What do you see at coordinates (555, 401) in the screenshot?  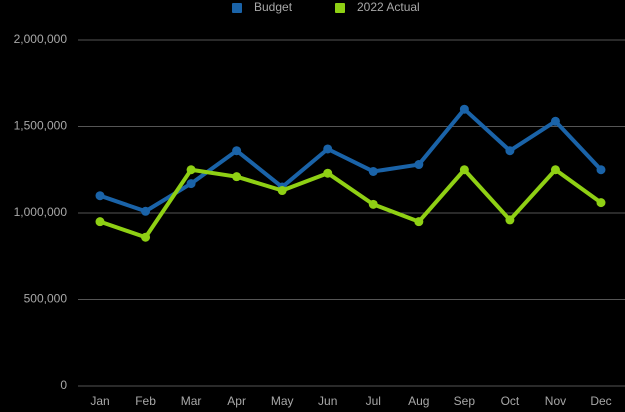 I see `x-tick-label: Nov` at bounding box center [555, 401].